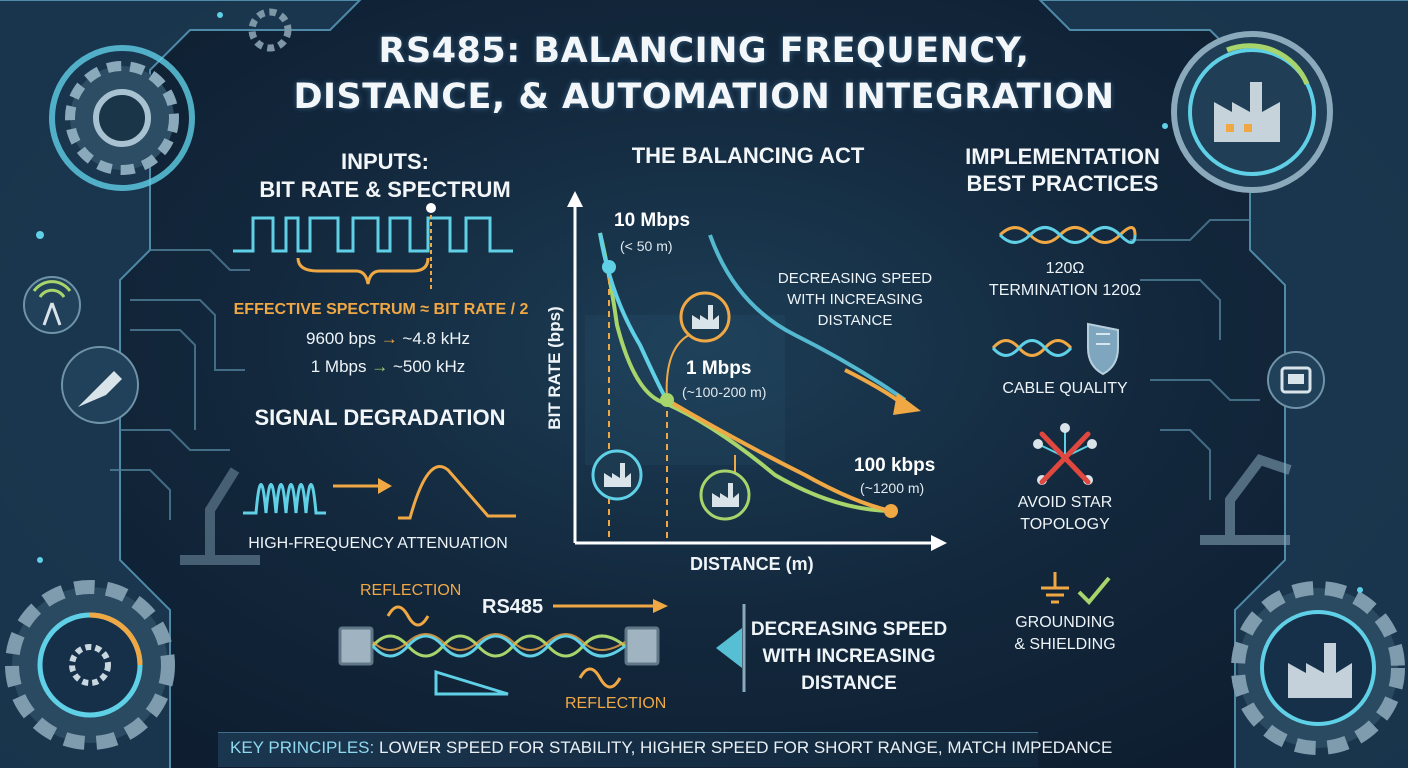 The height and width of the screenshot is (768, 1408). I want to click on attenuated-pulse, so click(457, 492).